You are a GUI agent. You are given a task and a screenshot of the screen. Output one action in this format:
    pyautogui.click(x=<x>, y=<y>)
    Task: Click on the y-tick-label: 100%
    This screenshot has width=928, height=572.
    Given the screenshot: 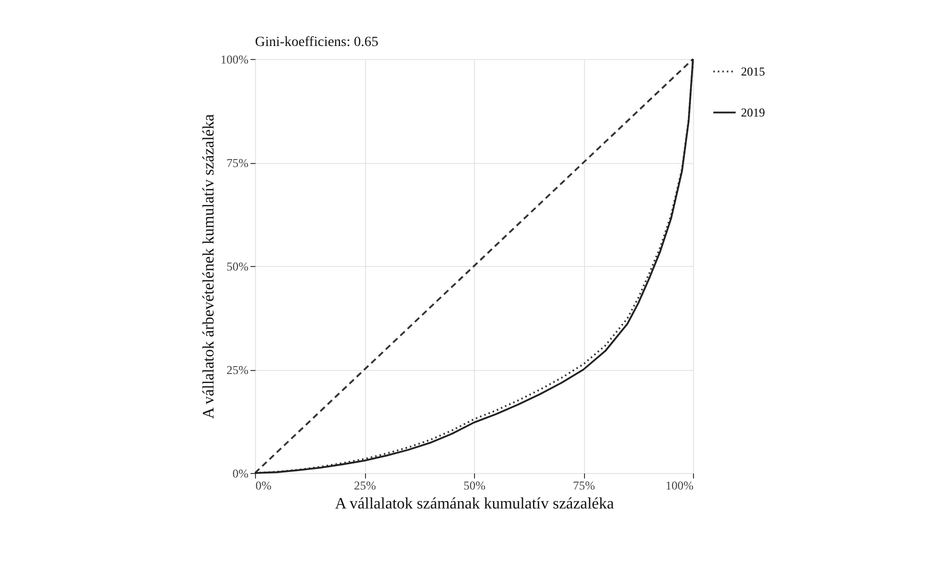 What is the action you would take?
    pyautogui.click(x=234, y=59)
    